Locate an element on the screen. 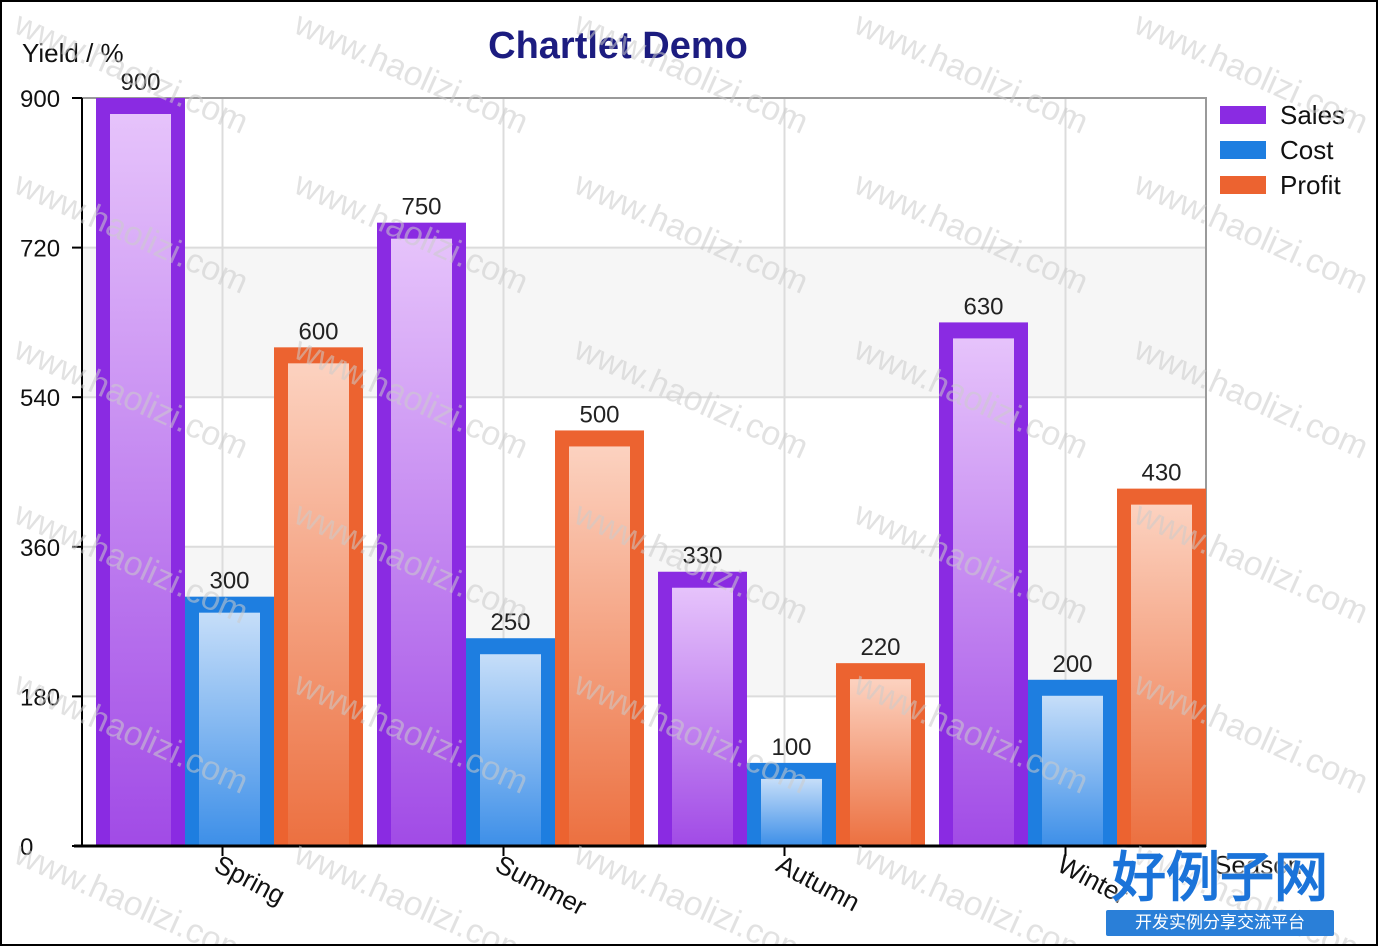 This screenshot has height=946, width=1378. logo-subtitle: 开发实例分享交流平台 is located at coordinates (1220, 923).